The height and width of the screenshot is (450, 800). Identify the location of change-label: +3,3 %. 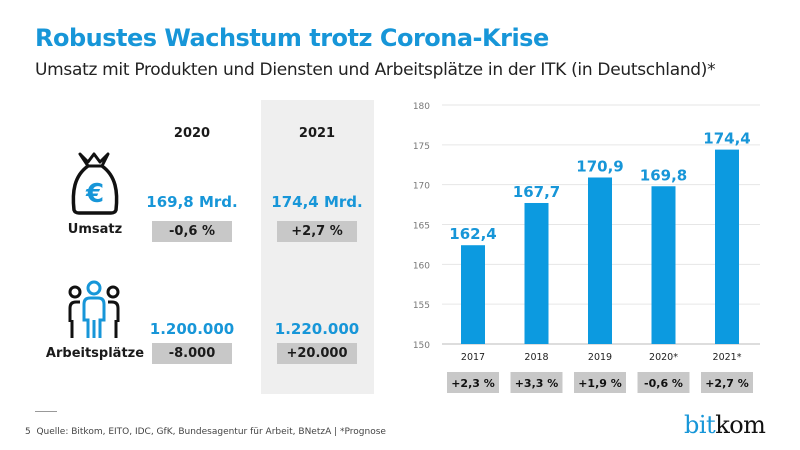
(537, 383).